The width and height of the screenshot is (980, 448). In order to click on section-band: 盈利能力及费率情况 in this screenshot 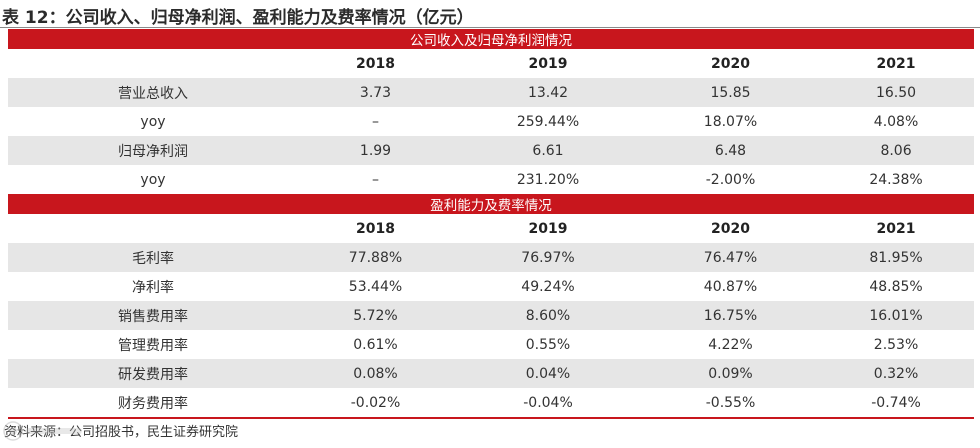, I will do `click(491, 204)`.